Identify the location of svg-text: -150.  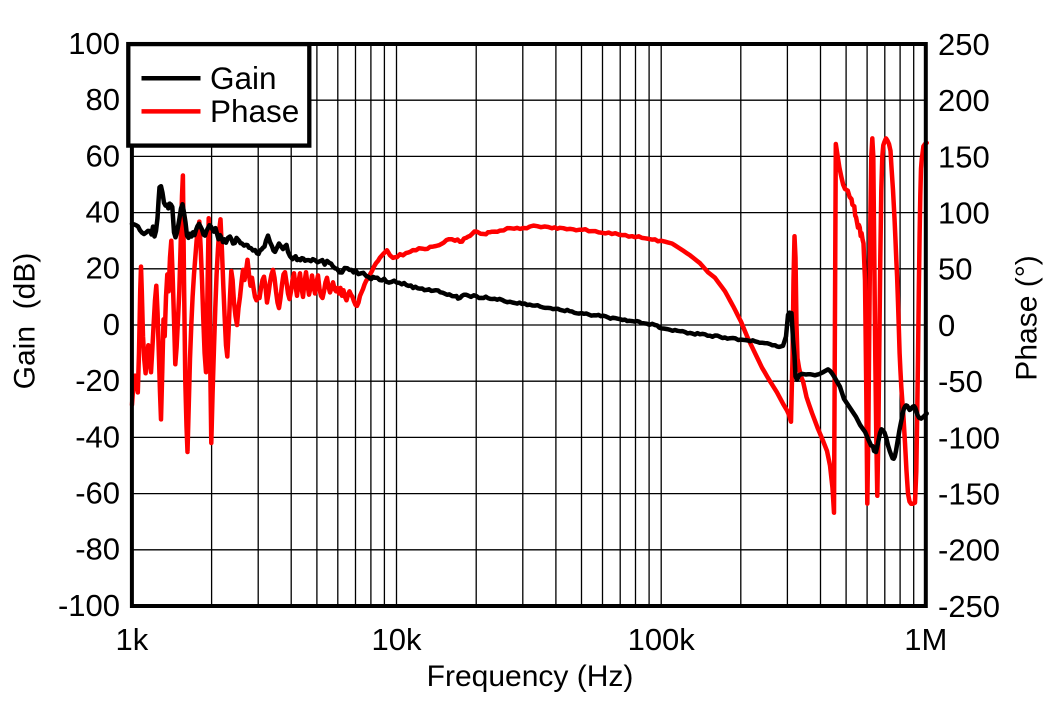
(969, 494).